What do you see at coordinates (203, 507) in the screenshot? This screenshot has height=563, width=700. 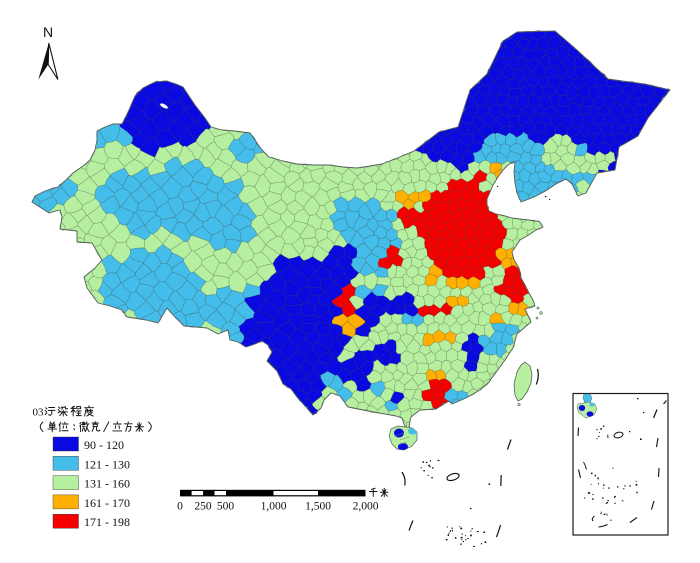 I see `svg-text: 250` at bounding box center [203, 507].